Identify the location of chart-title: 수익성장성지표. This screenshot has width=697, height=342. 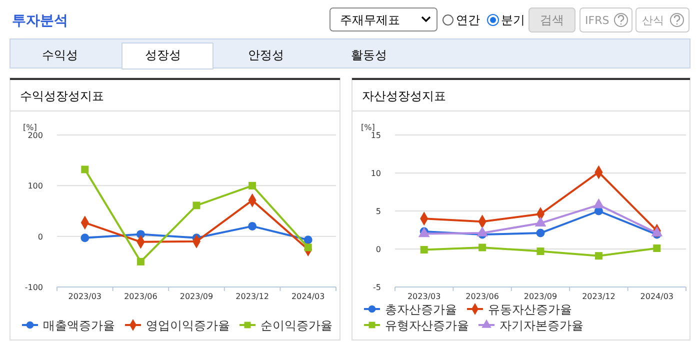
(62, 96).